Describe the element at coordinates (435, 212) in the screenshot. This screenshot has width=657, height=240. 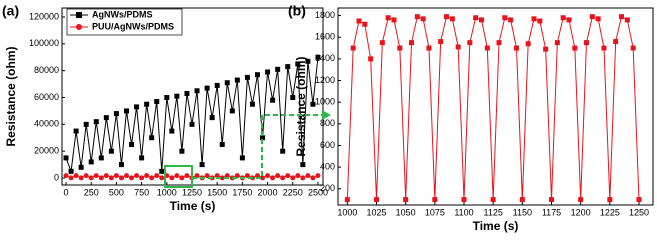
I see `x-tick-label: 1075` at that location.